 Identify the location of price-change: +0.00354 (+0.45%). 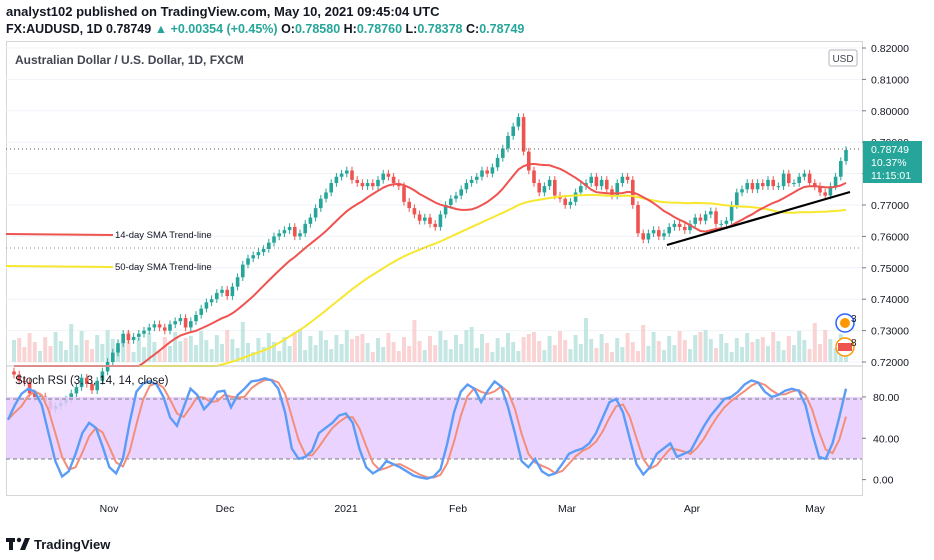
(224, 29).